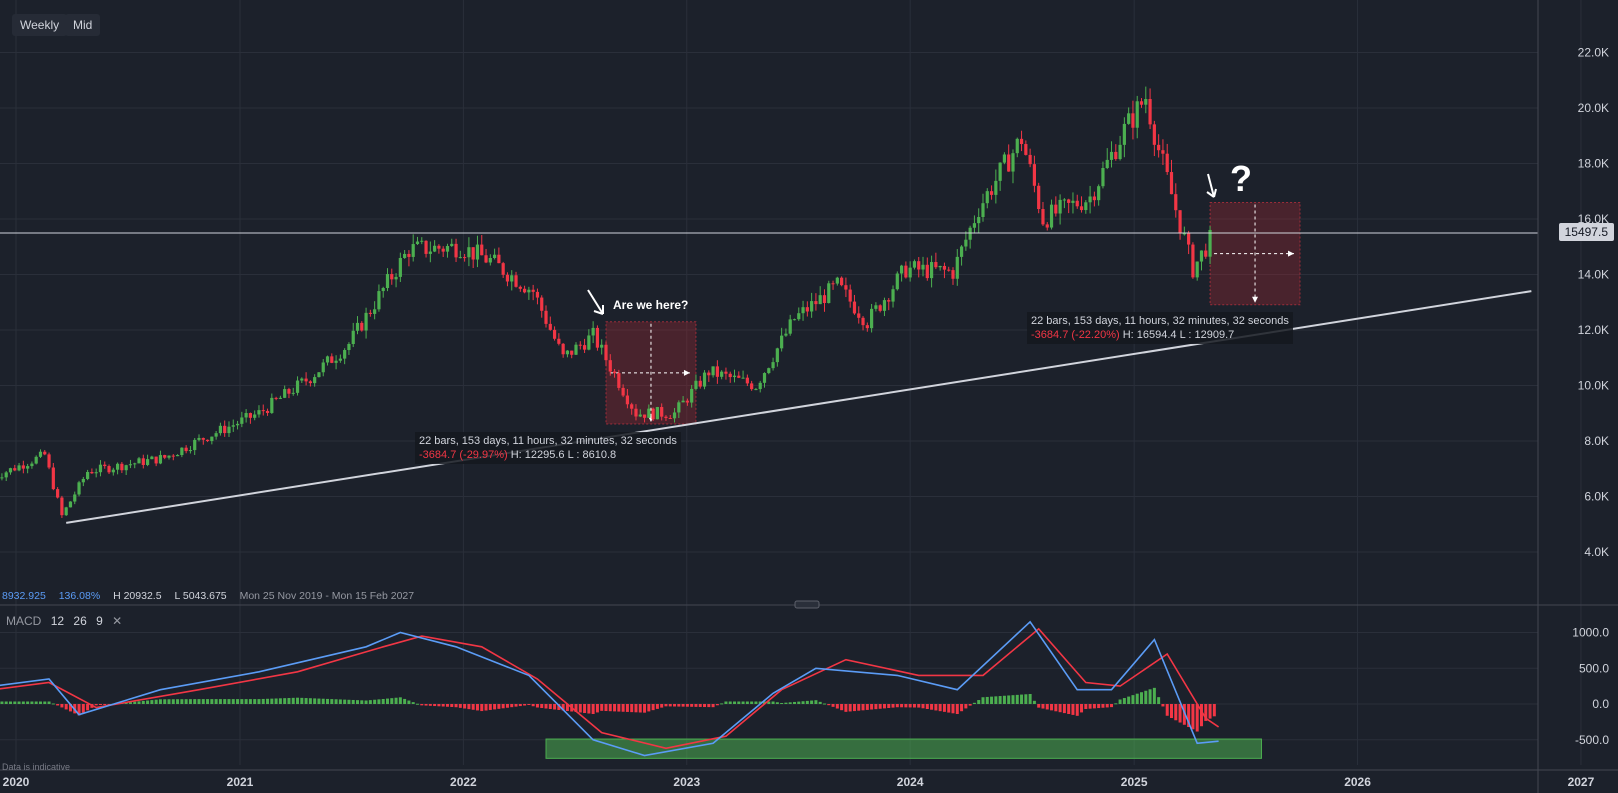  Describe the element at coordinates (83, 25) in the screenshot. I see `price-type-button: Mid` at that location.